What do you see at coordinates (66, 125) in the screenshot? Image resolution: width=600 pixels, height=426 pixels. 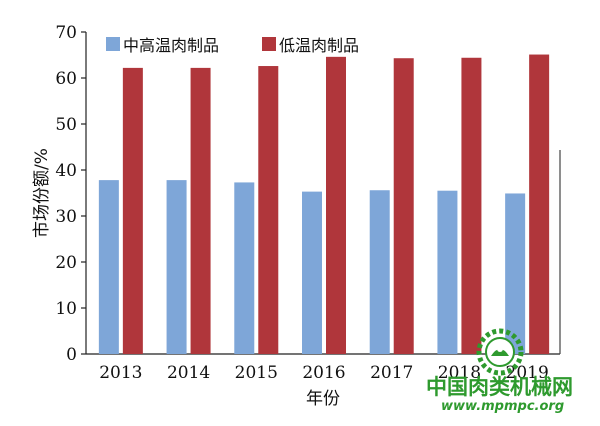 I see `y-tick-label: 50` at bounding box center [66, 125].